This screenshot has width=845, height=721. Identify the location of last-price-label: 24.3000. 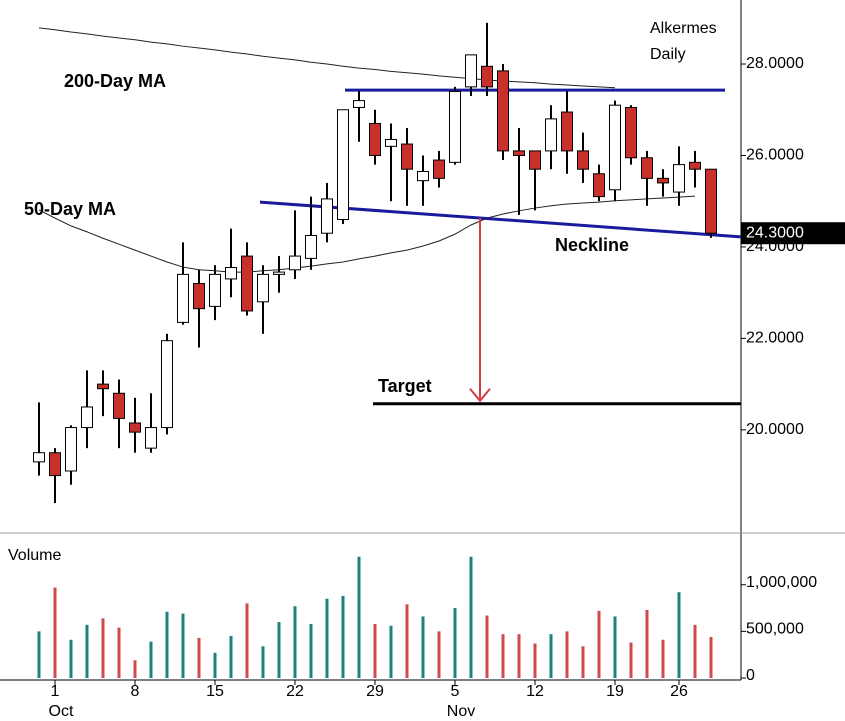
(775, 232).